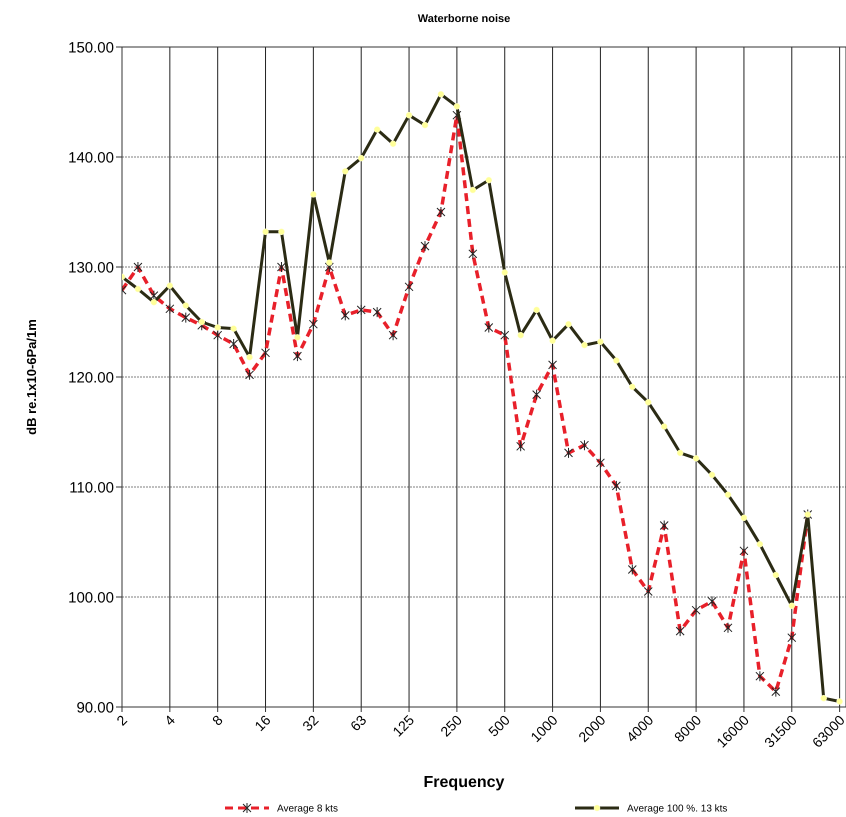  Describe the element at coordinates (307, 809) in the screenshot. I see `legend-label: Average 8 kts` at that location.